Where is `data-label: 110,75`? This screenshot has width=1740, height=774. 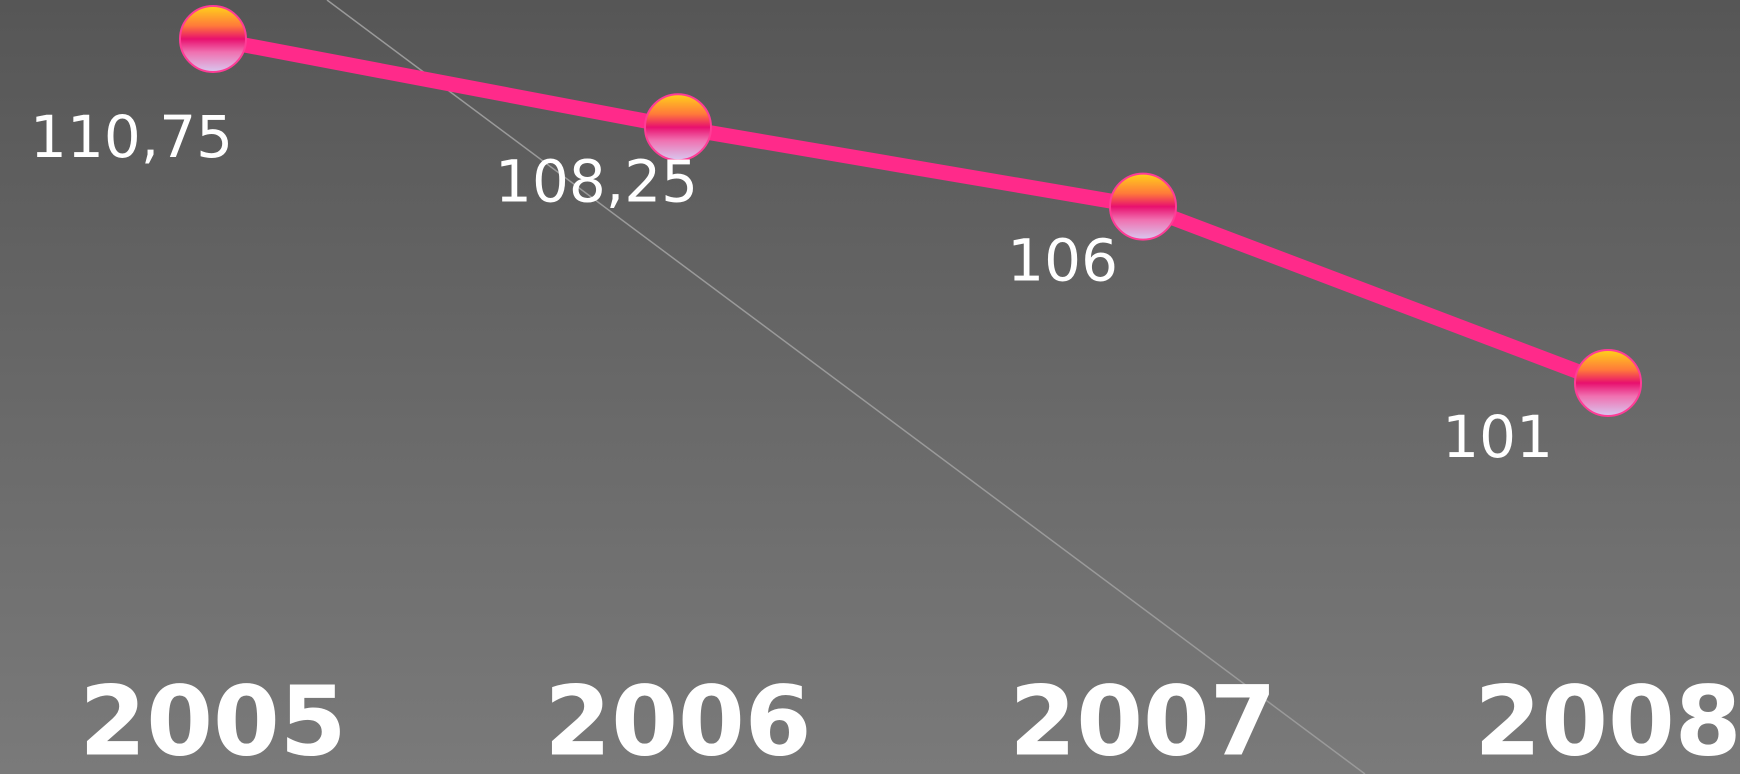 data-label: 110,75 is located at coordinates (131, 137).